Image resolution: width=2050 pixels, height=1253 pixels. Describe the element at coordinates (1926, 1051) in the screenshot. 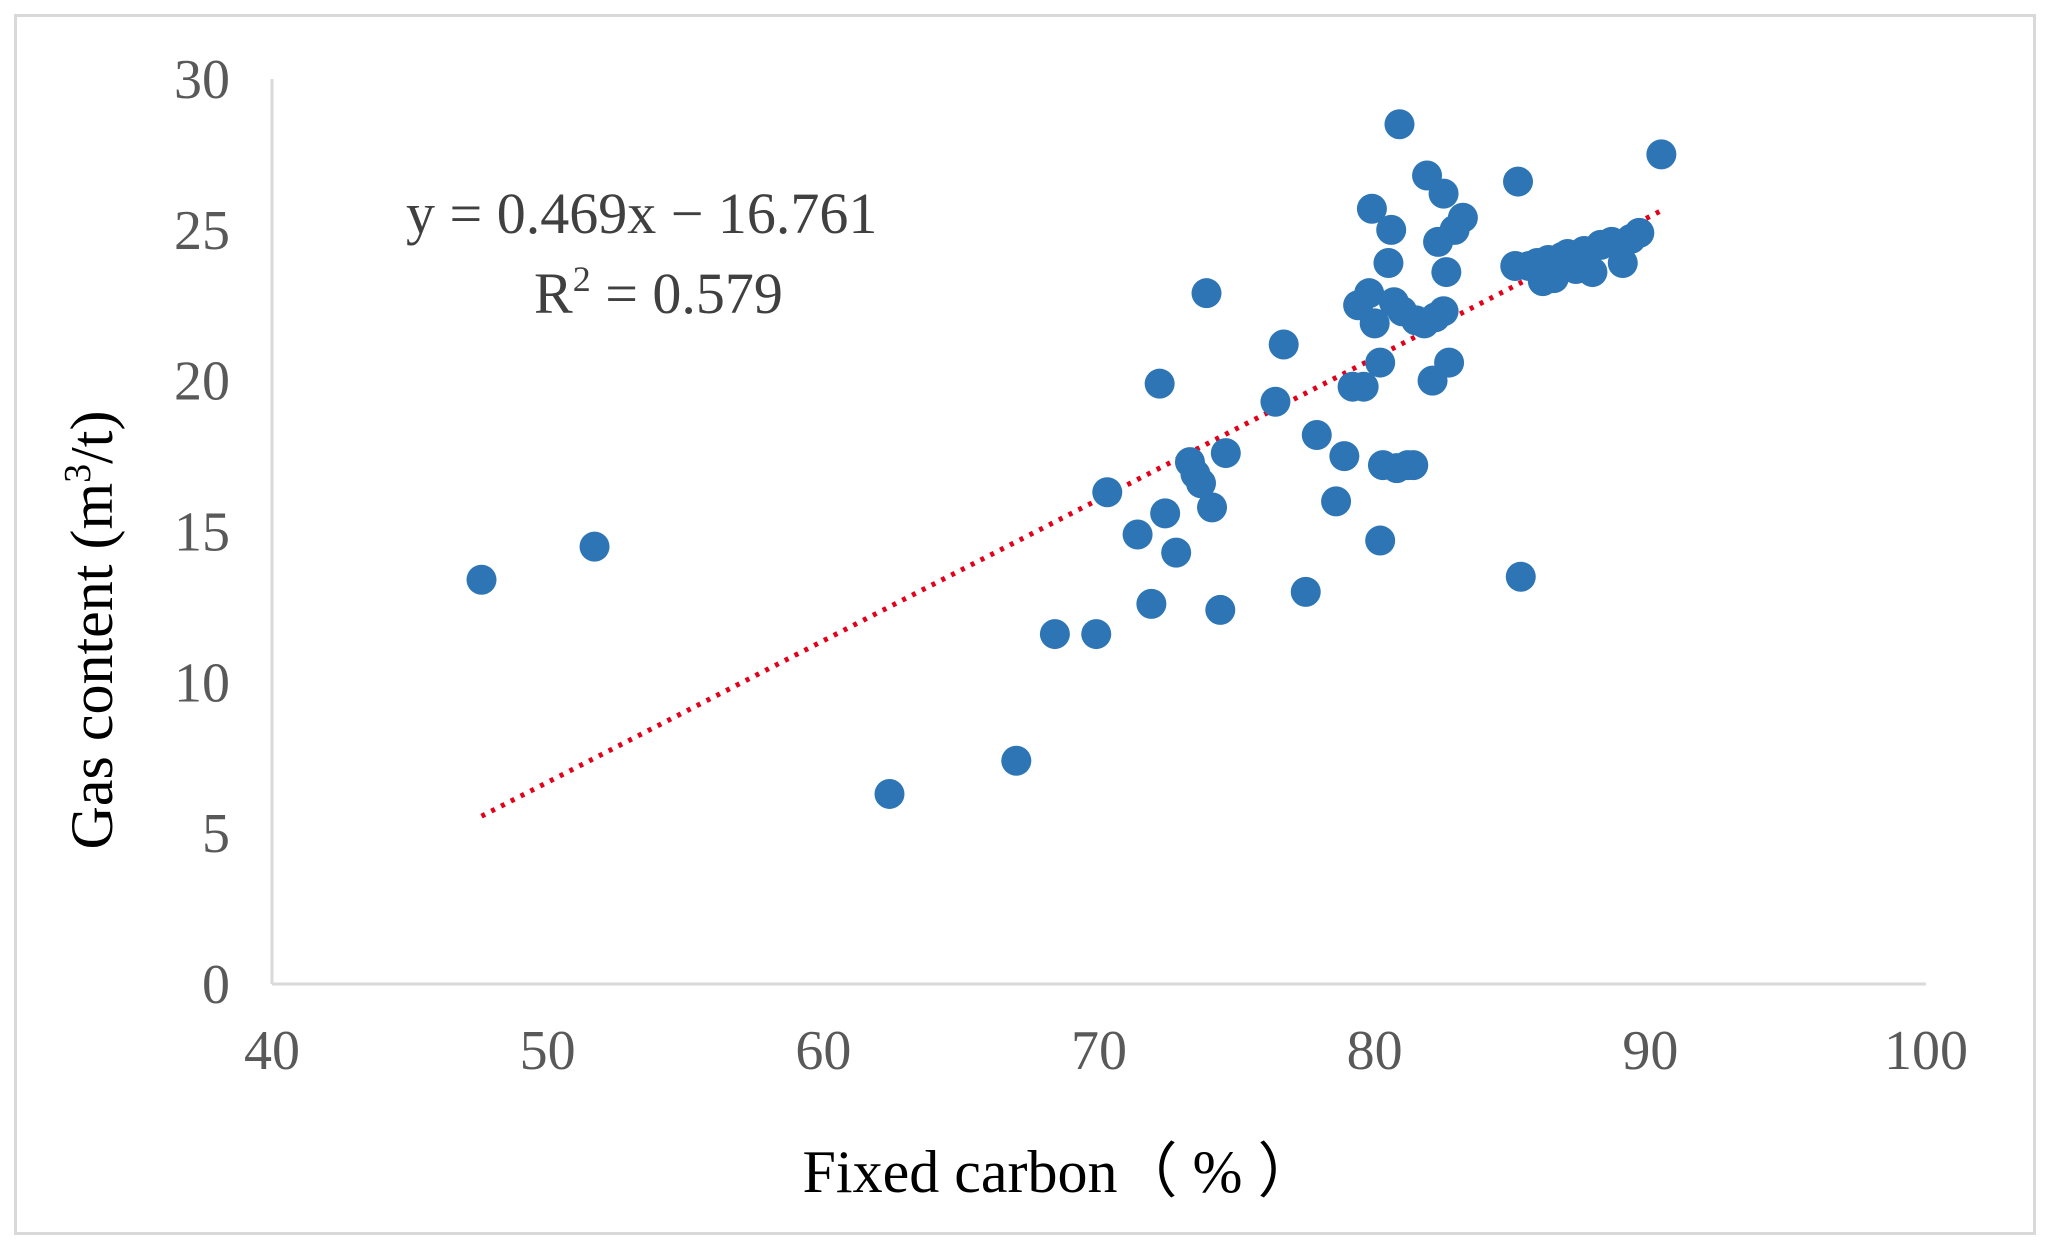

I see `x-tick-label: 100` at that location.